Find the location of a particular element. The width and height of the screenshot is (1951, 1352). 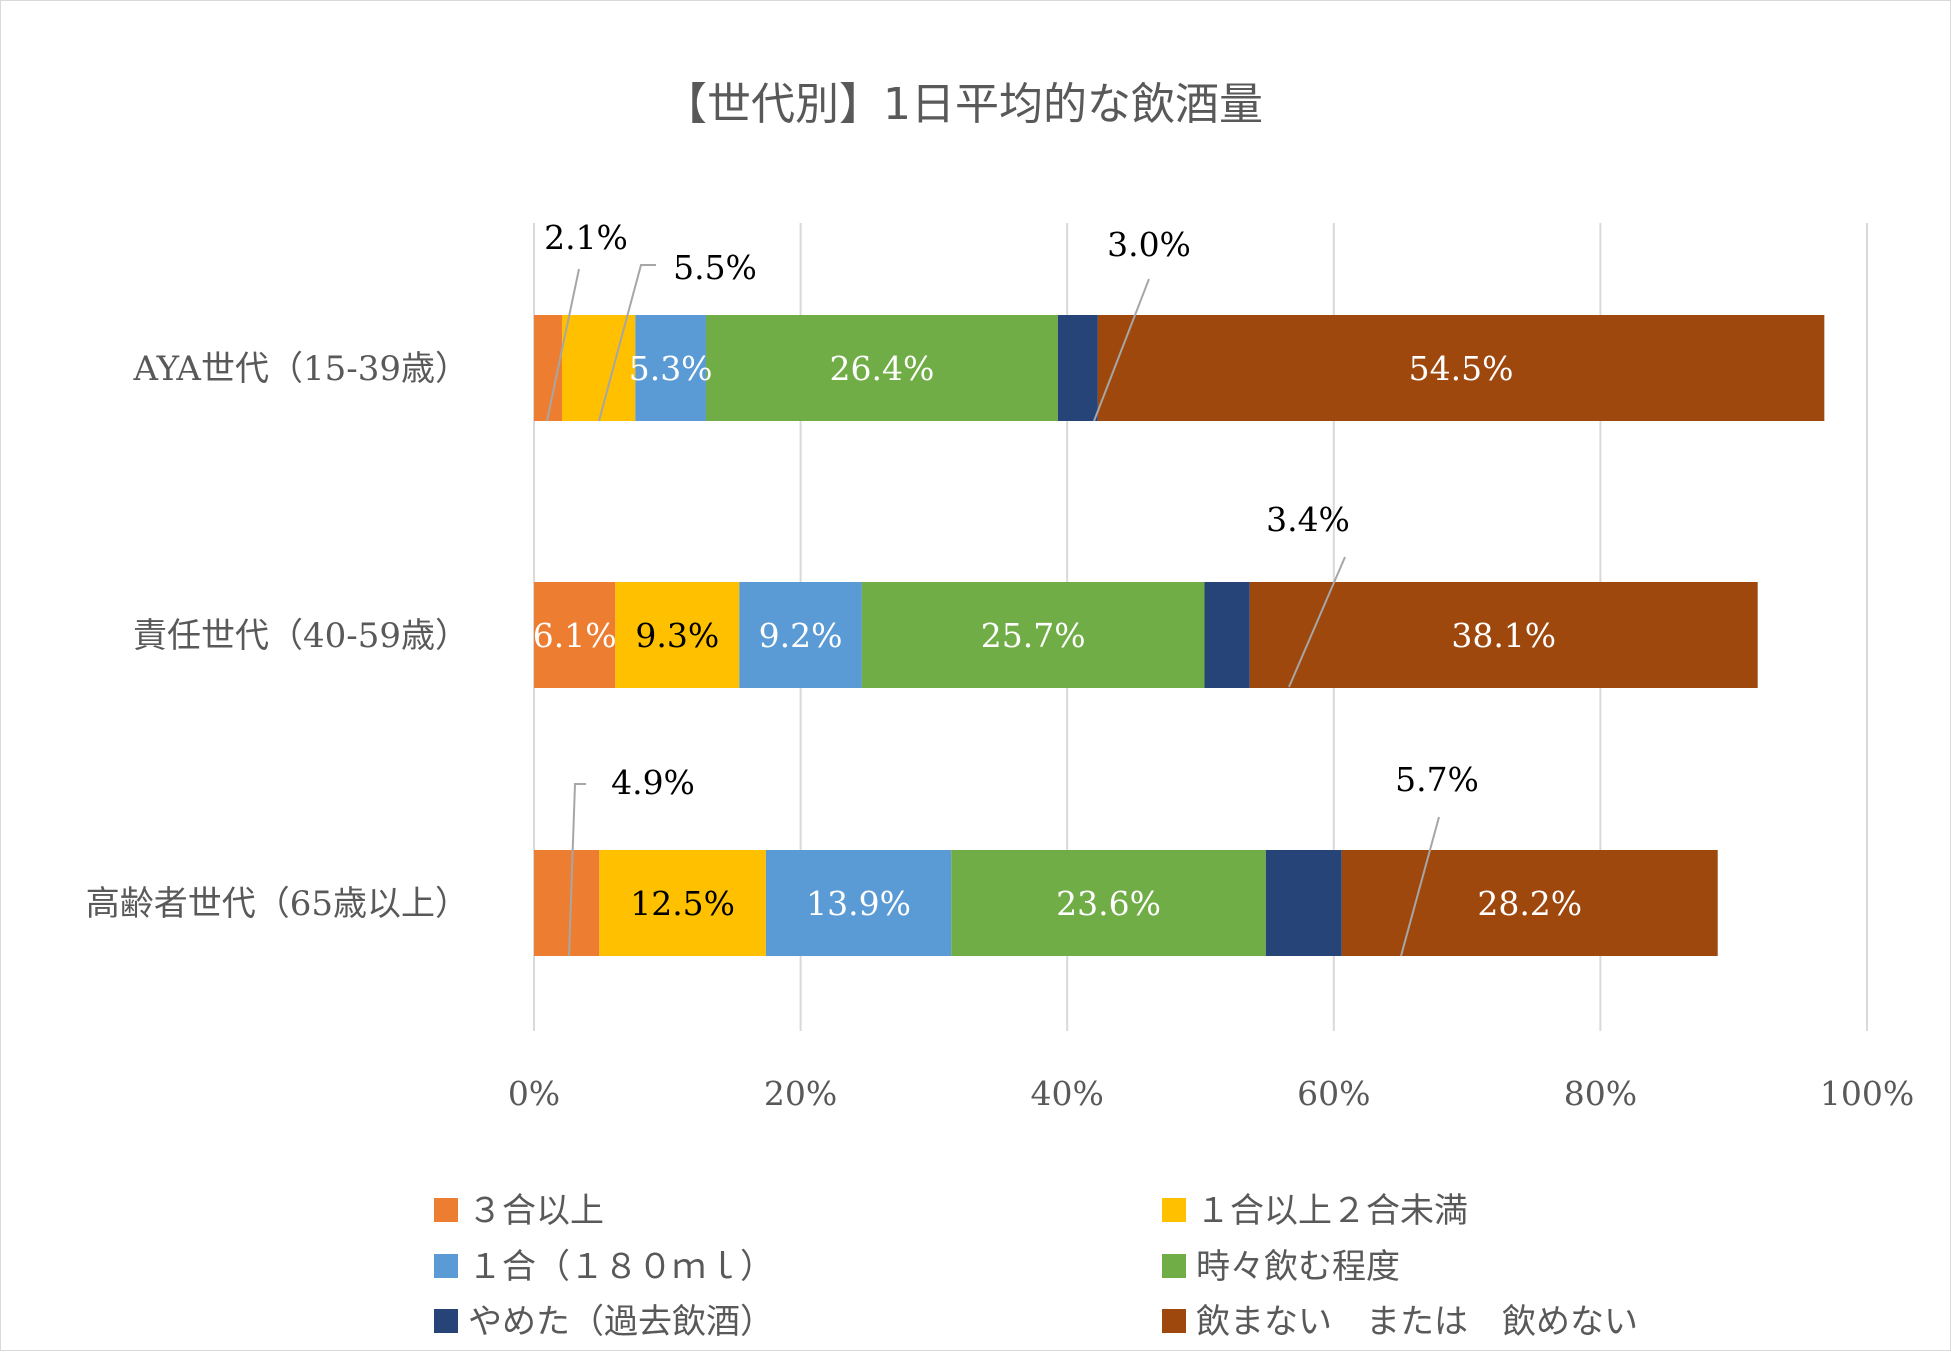

data-label: 5.3% is located at coordinates (671, 368).